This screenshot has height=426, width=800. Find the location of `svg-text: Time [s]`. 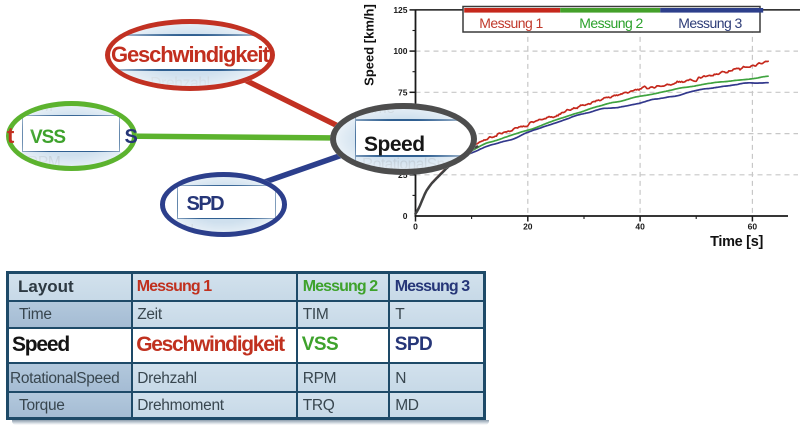

svg-text: Time [s] is located at coordinates (736, 242).